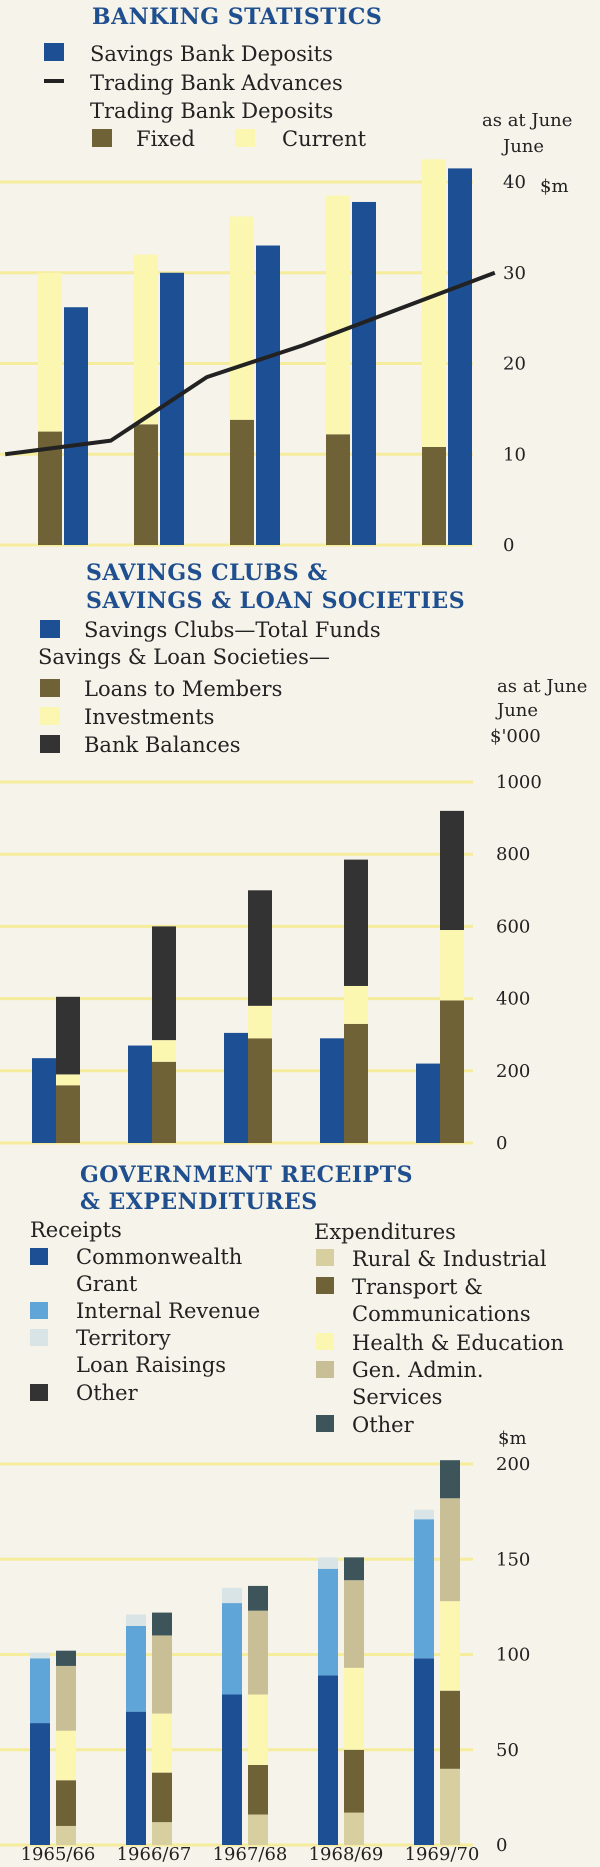 The width and height of the screenshot is (600, 1867). What do you see at coordinates (516, 710) in the screenshot?
I see `savings-note-june: June` at bounding box center [516, 710].